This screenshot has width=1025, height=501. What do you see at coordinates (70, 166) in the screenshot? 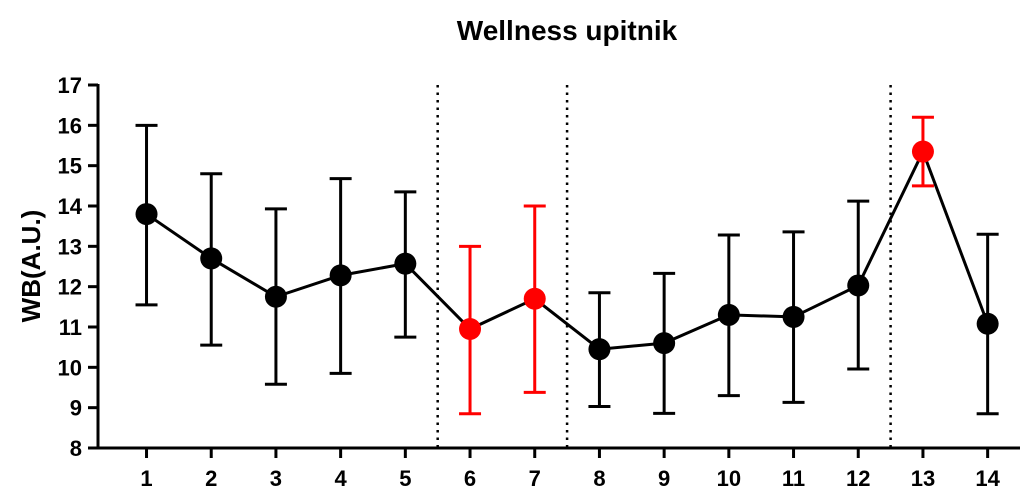
I see `y-tick-label: 15` at bounding box center [70, 166].